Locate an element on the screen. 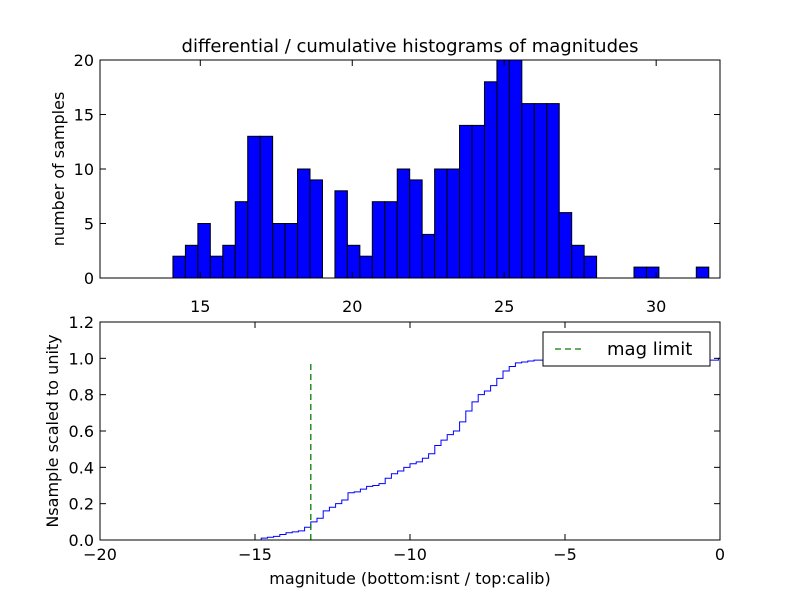 This screenshot has width=800, height=600. legend-mag-limit-label: mag limit is located at coordinates (649, 349).